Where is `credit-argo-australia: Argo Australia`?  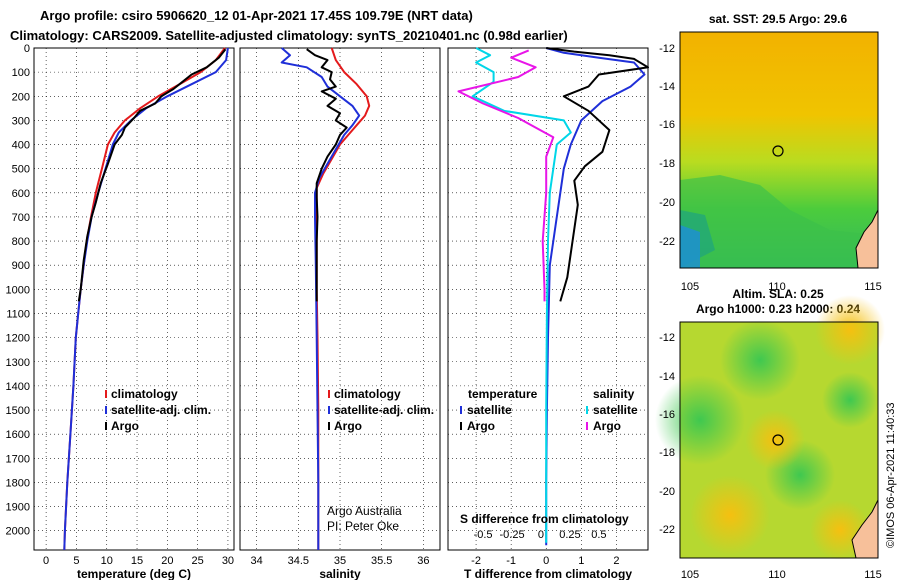 credit-argo-australia: Argo Australia is located at coordinates (364, 511).